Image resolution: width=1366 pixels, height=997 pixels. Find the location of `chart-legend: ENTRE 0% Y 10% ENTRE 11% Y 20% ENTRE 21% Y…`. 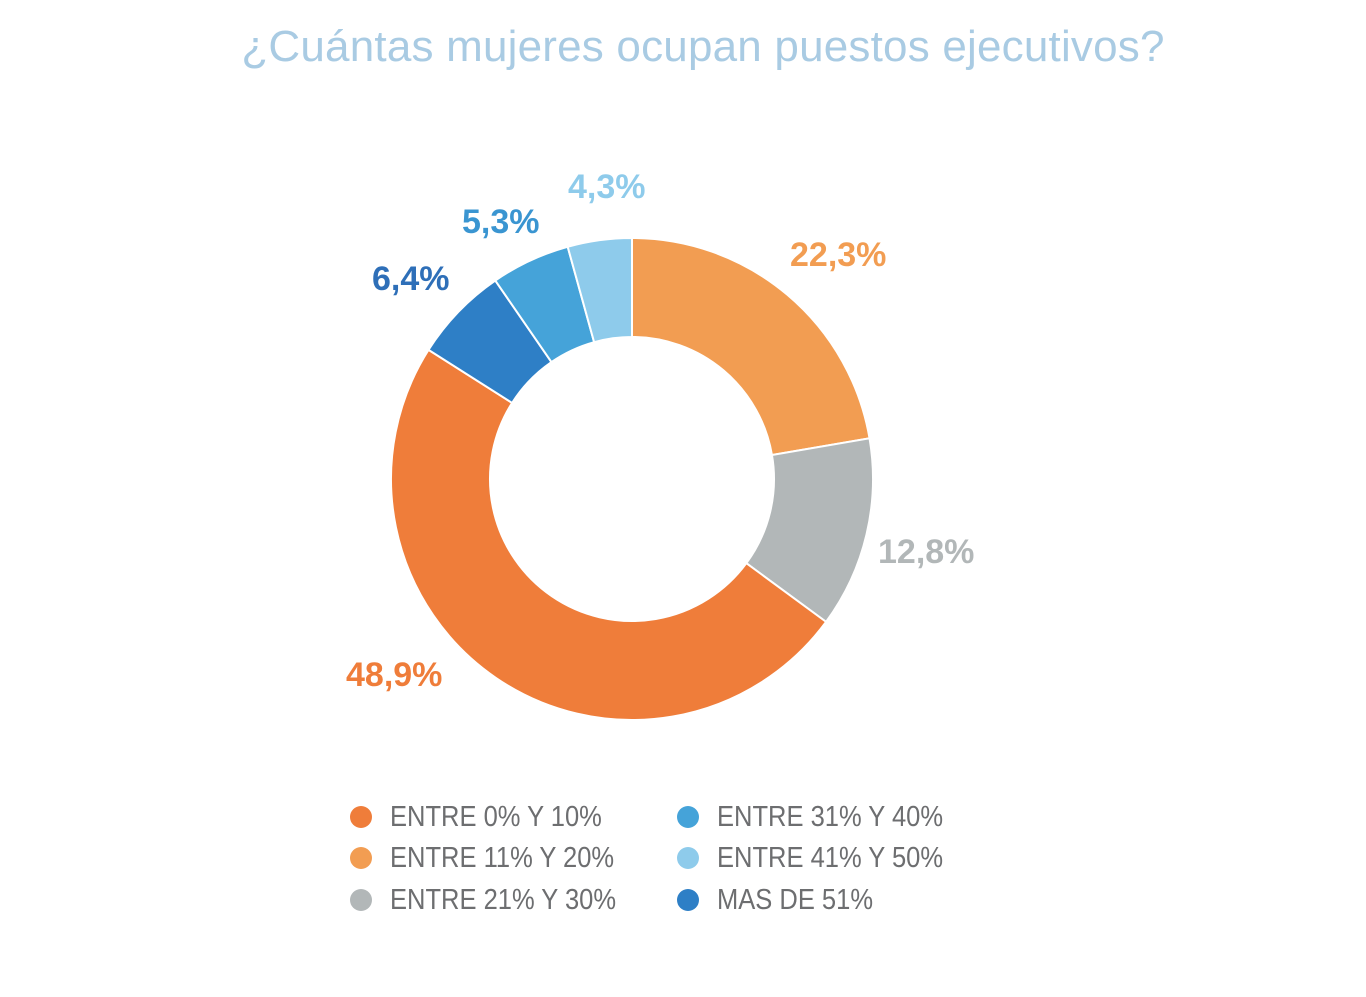

chart-legend: ENTRE 0% Y 10% ENTRE 11% Y 20% ENTRE 21% Y… is located at coordinates (670, 865).